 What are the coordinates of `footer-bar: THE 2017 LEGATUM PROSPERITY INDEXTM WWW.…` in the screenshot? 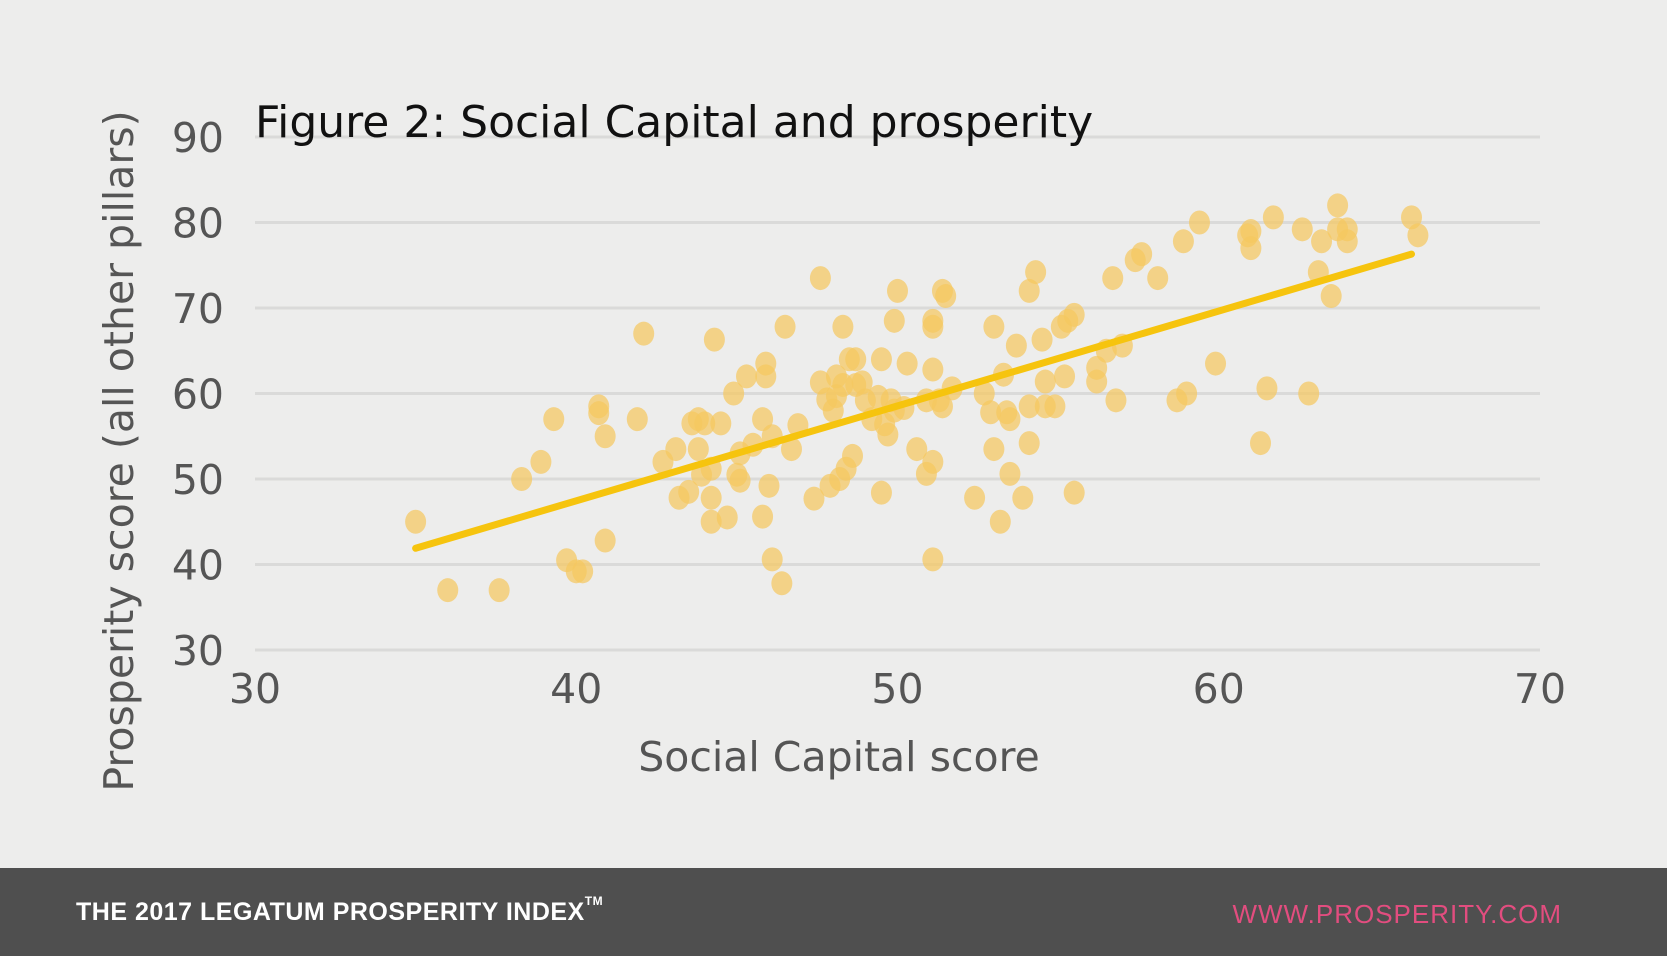 It's located at (833, 912).